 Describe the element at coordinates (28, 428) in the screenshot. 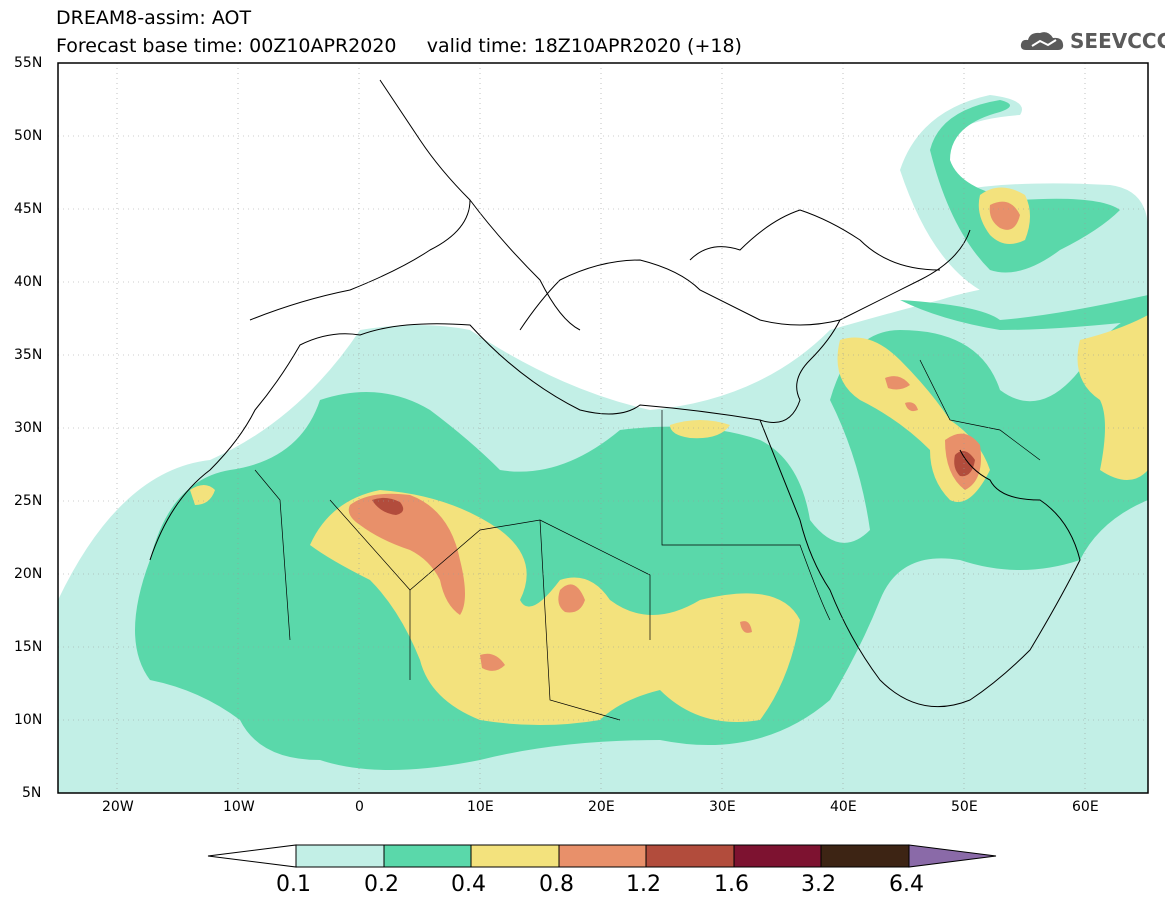

I see `lat-tick-label: 30N` at that location.